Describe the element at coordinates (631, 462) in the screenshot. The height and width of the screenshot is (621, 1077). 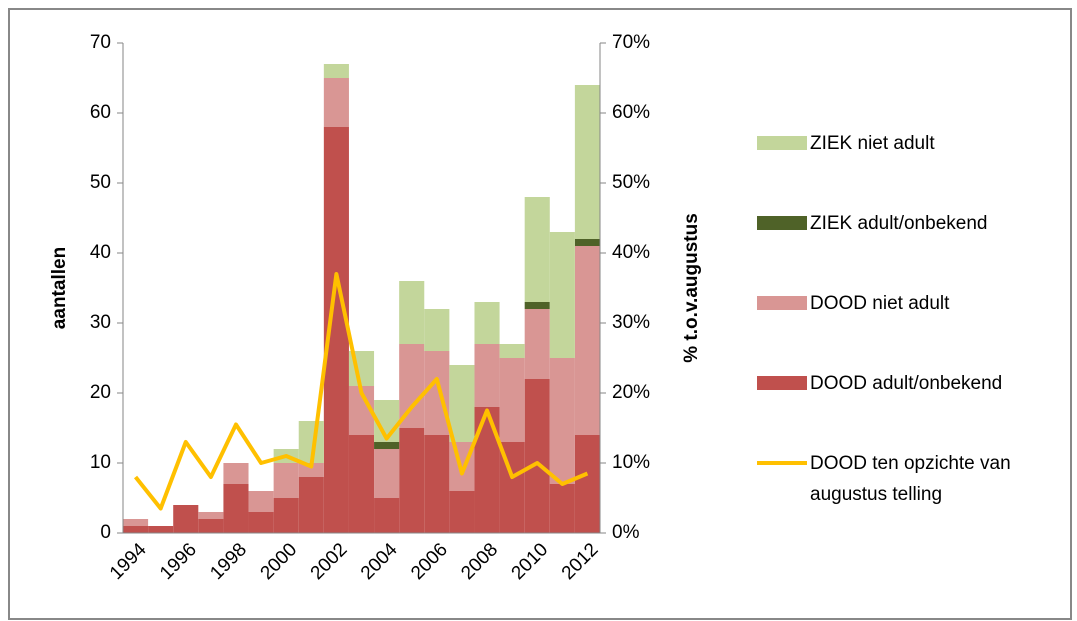
I see `y2-tick-label: 10%` at that location.